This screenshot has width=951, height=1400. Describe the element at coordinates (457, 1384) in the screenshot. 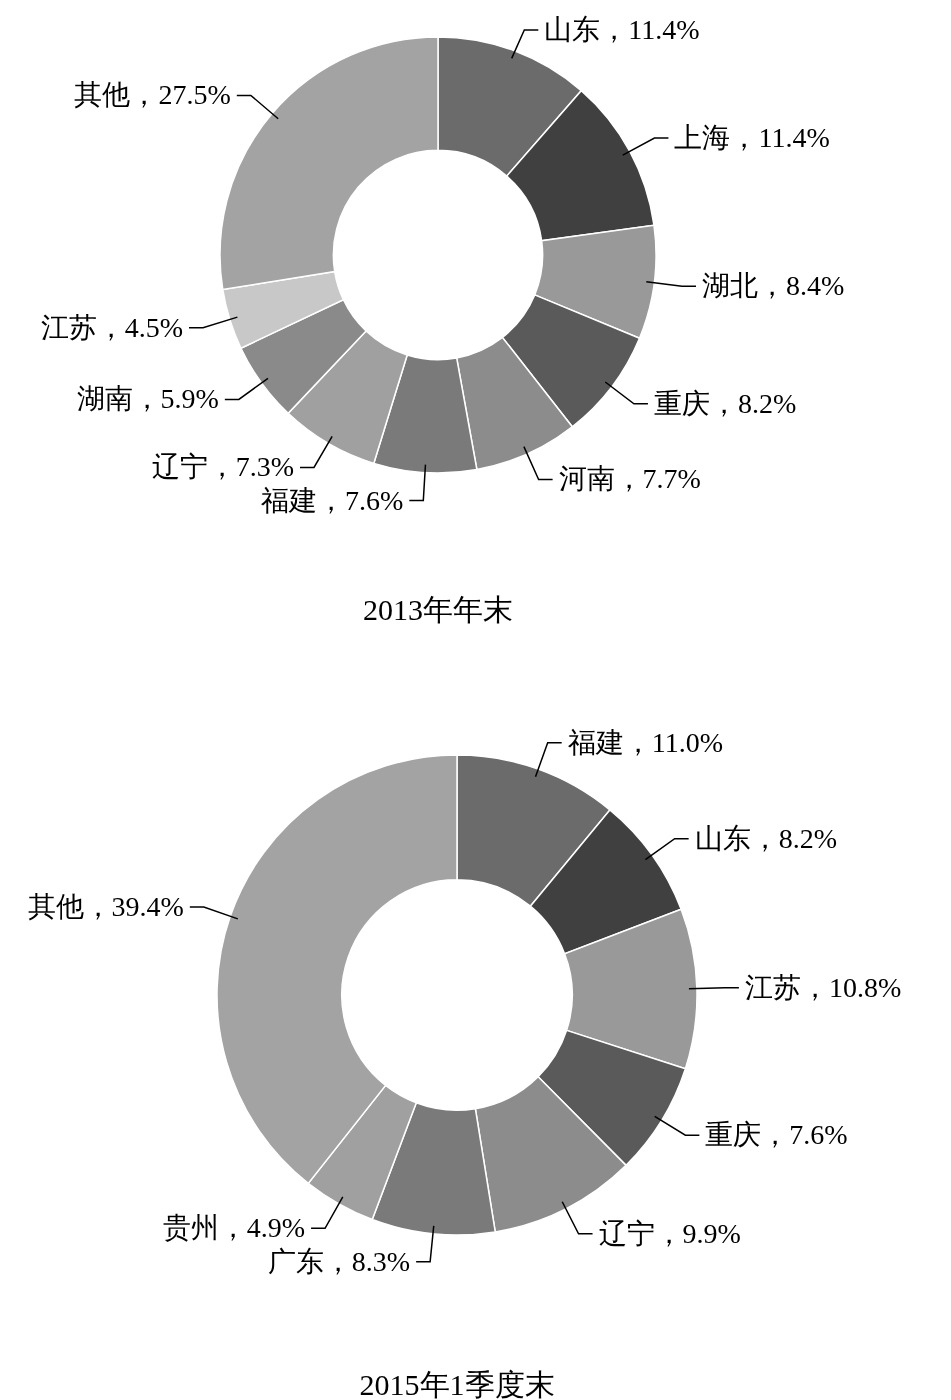

I see `text: 2015年1季度末` at that location.